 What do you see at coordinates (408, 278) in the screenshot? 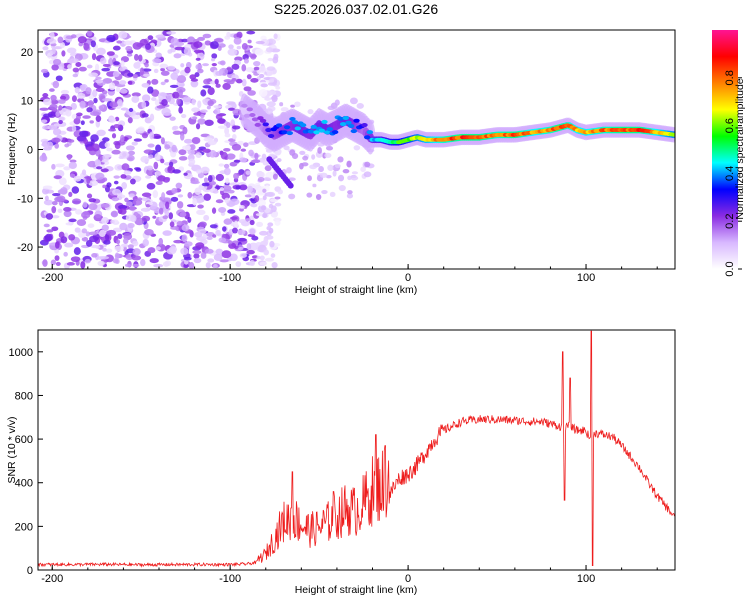
I see `x-tick-label: 0` at bounding box center [408, 278].